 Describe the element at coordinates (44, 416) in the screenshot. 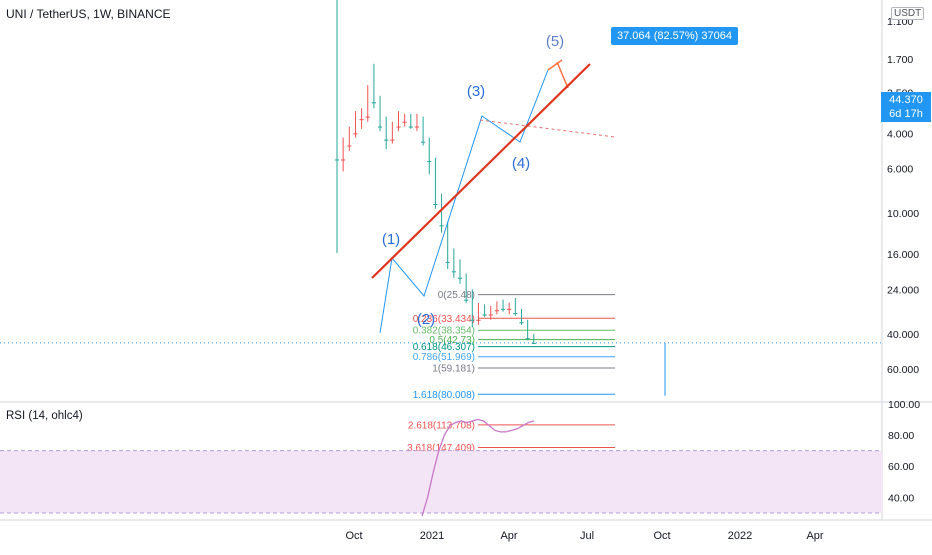

I see `rsi-title: RSI (14, ohlc4)` at that location.